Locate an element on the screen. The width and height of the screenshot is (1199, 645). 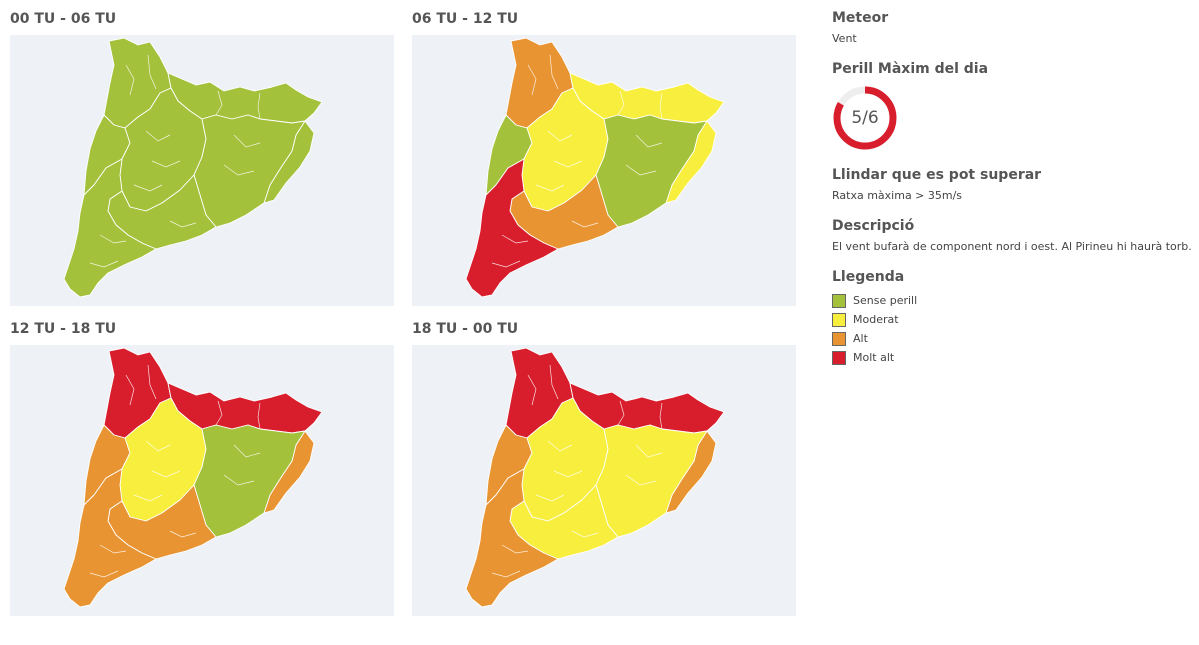
legend-label: Alt is located at coordinates (860, 338).